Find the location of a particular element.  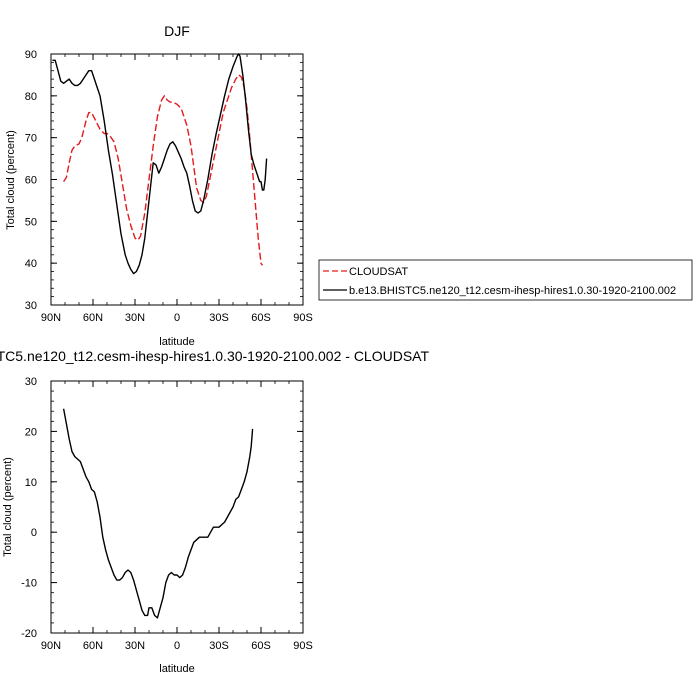

bottom-x-tick-label: 30S is located at coordinates (219, 646).